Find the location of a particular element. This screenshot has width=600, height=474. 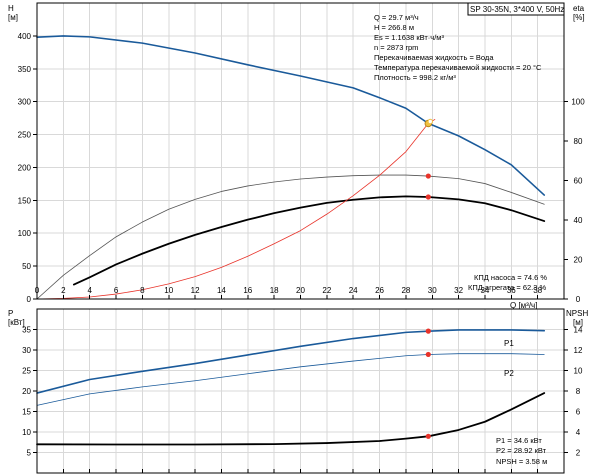

info-npsh: NPSH = 3.58 м is located at coordinates (521, 461).